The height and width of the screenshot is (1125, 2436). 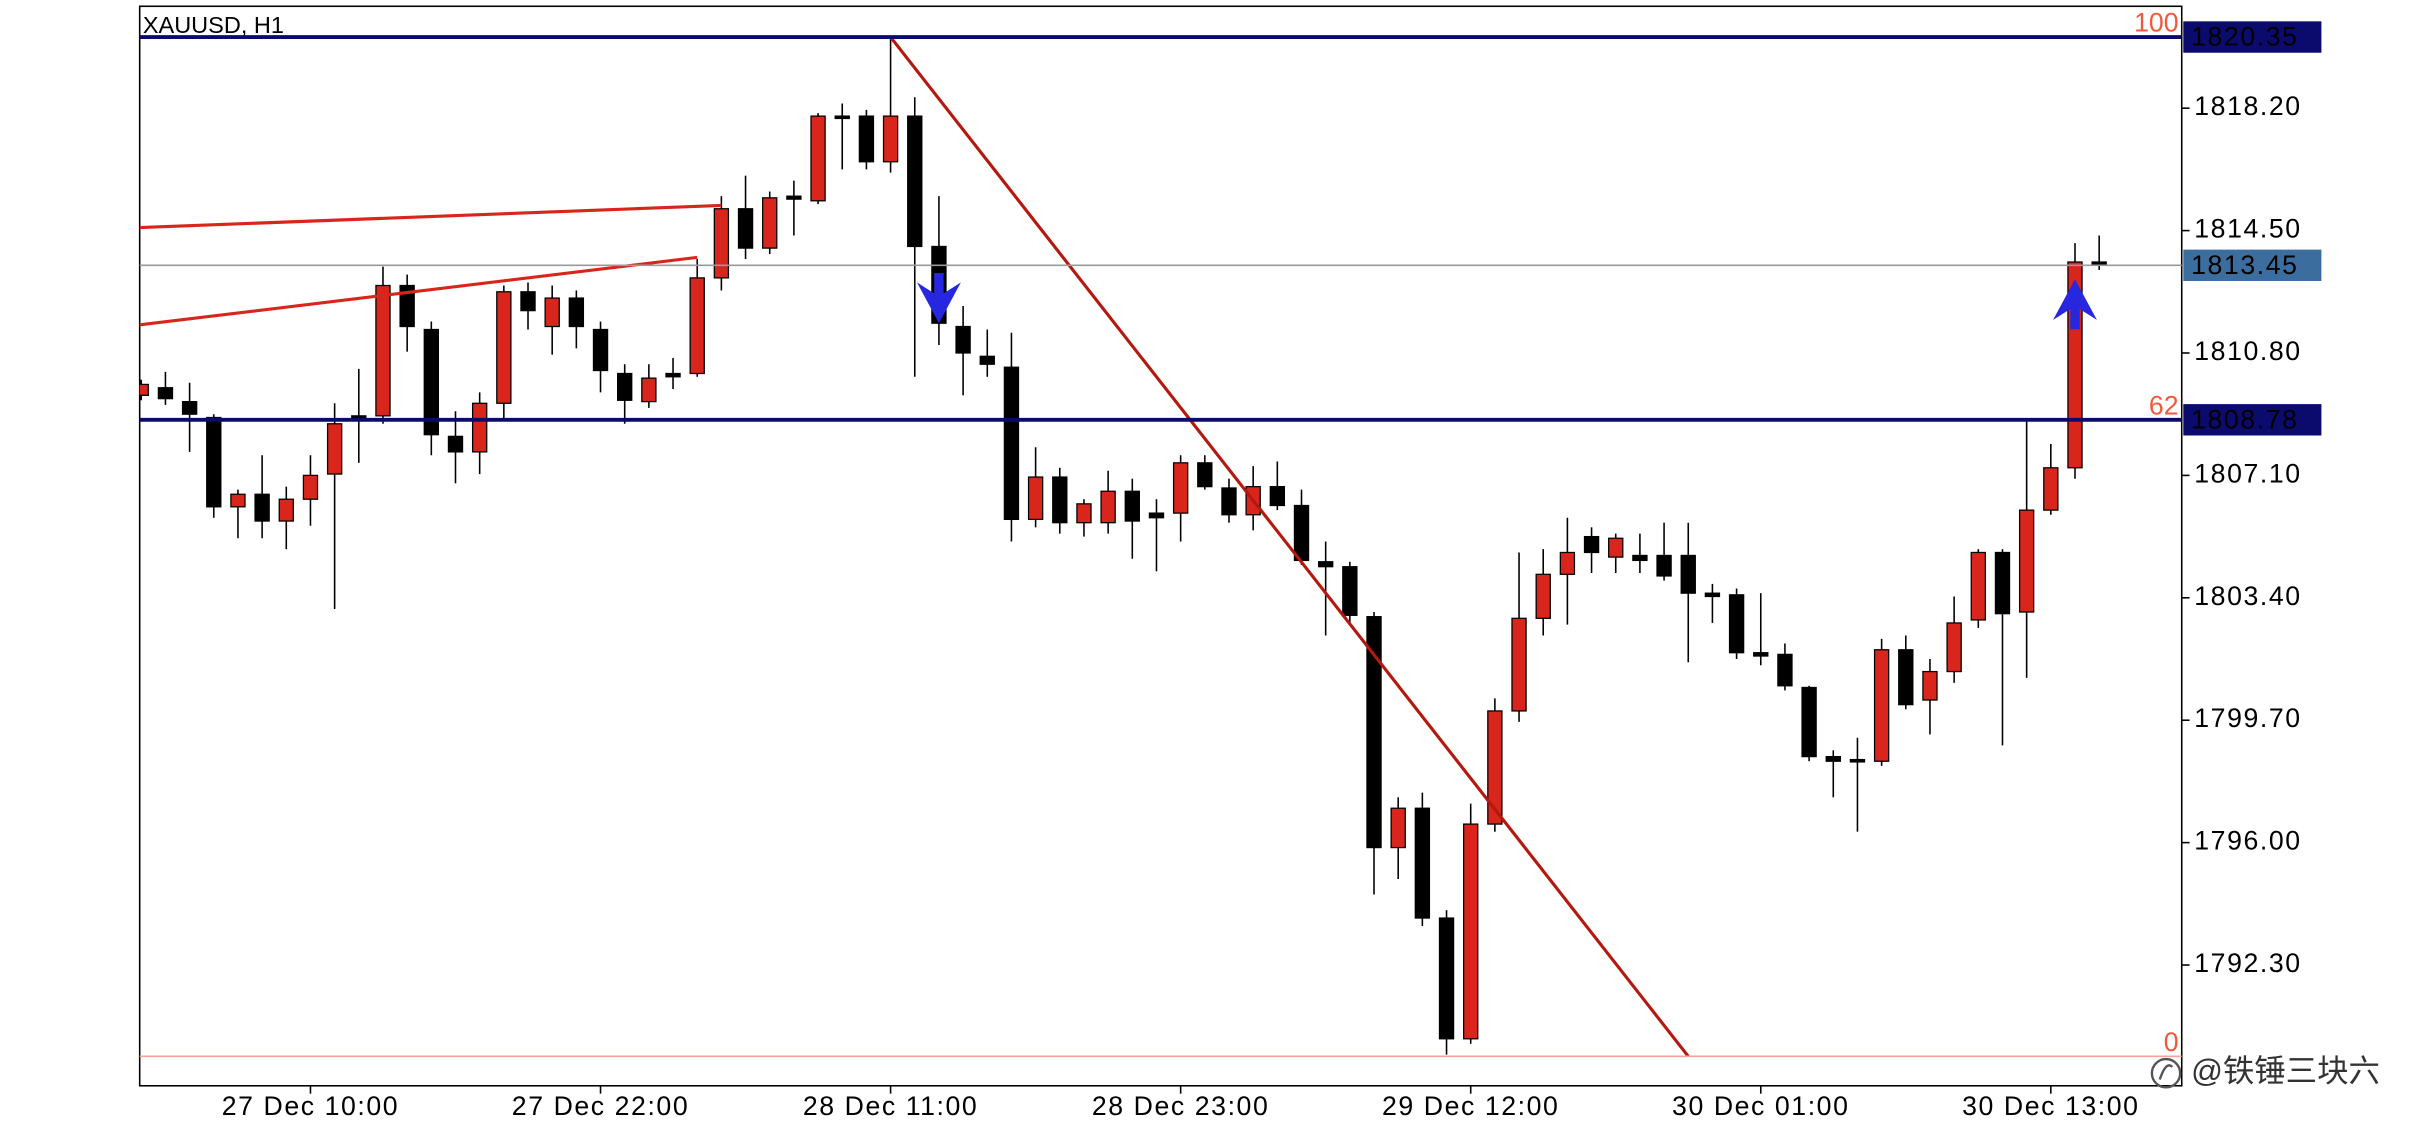 What do you see at coordinates (2247, 351) in the screenshot?
I see `y-tick-label: 1810.80` at bounding box center [2247, 351].